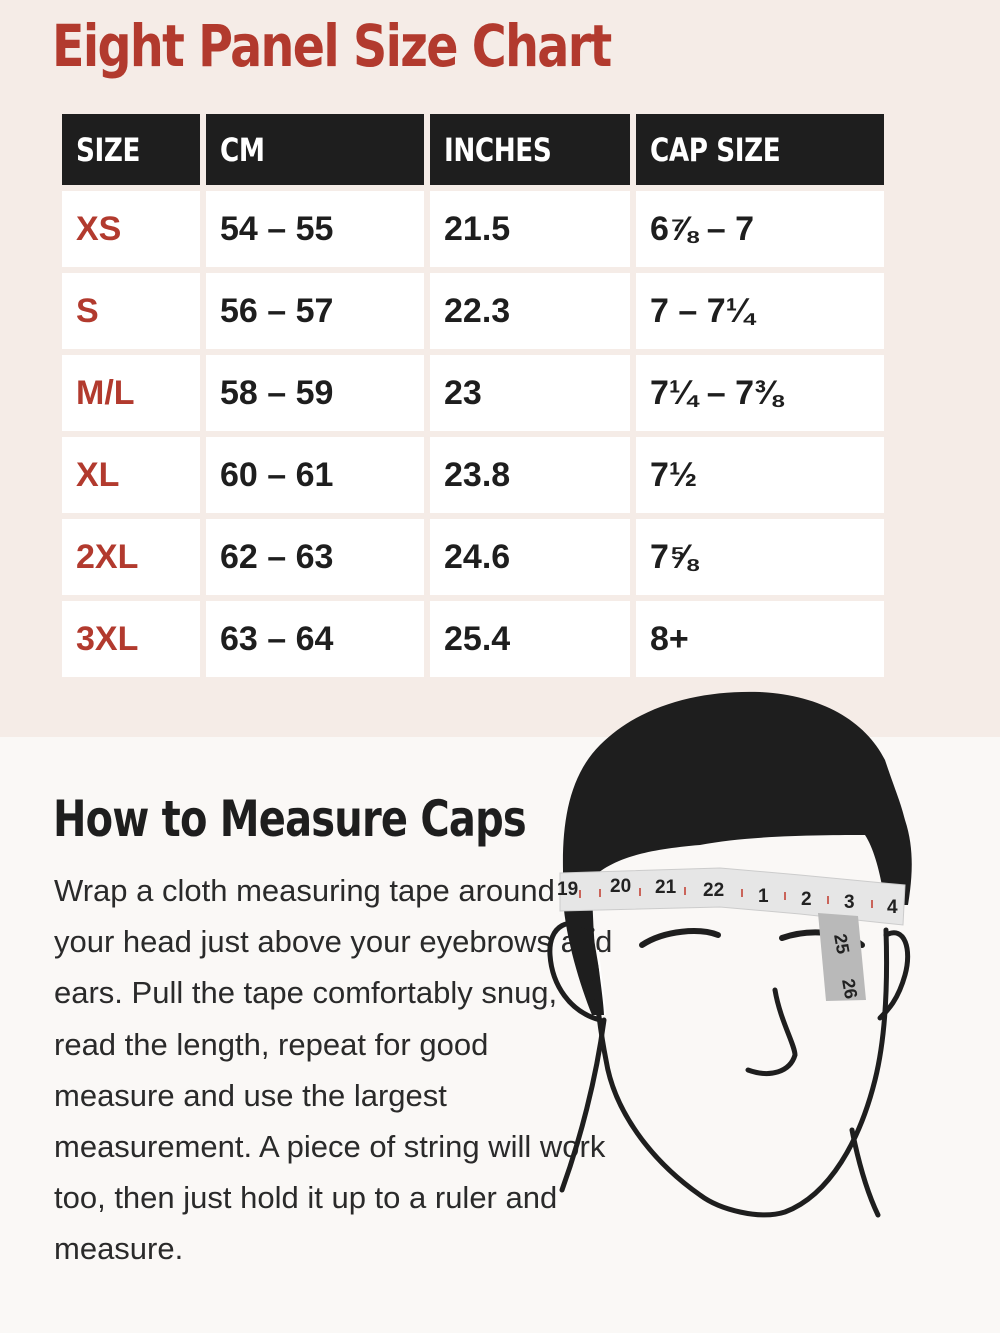 This screenshot has width=1000, height=1333. I want to click on cm-cell: 63 – 64, so click(315, 639).